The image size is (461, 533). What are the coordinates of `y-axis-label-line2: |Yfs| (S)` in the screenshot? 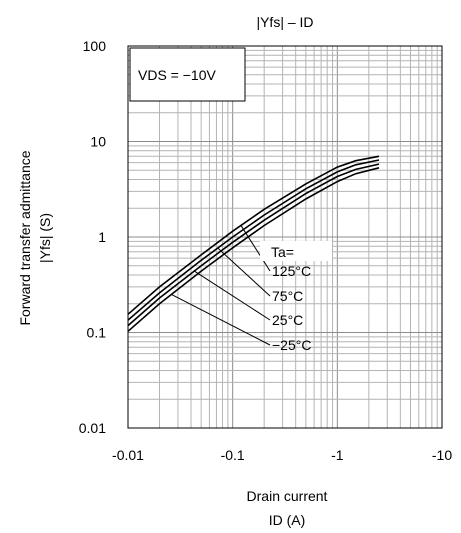 It's located at (45, 238).